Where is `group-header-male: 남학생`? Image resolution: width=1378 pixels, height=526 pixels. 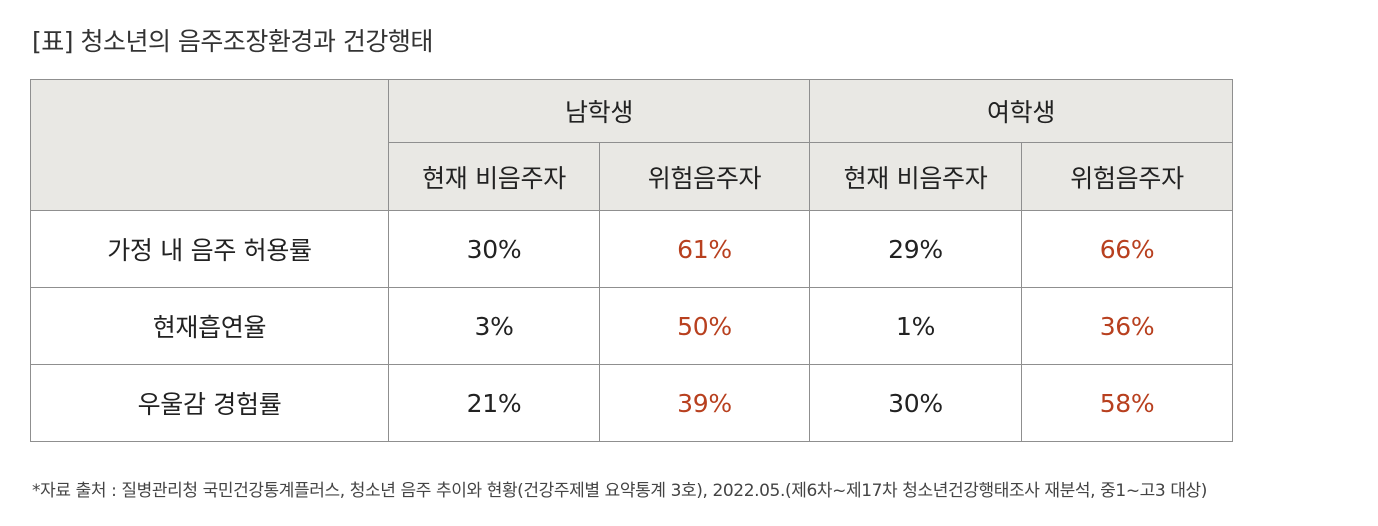
group-header-male: 남학생 is located at coordinates (599, 111).